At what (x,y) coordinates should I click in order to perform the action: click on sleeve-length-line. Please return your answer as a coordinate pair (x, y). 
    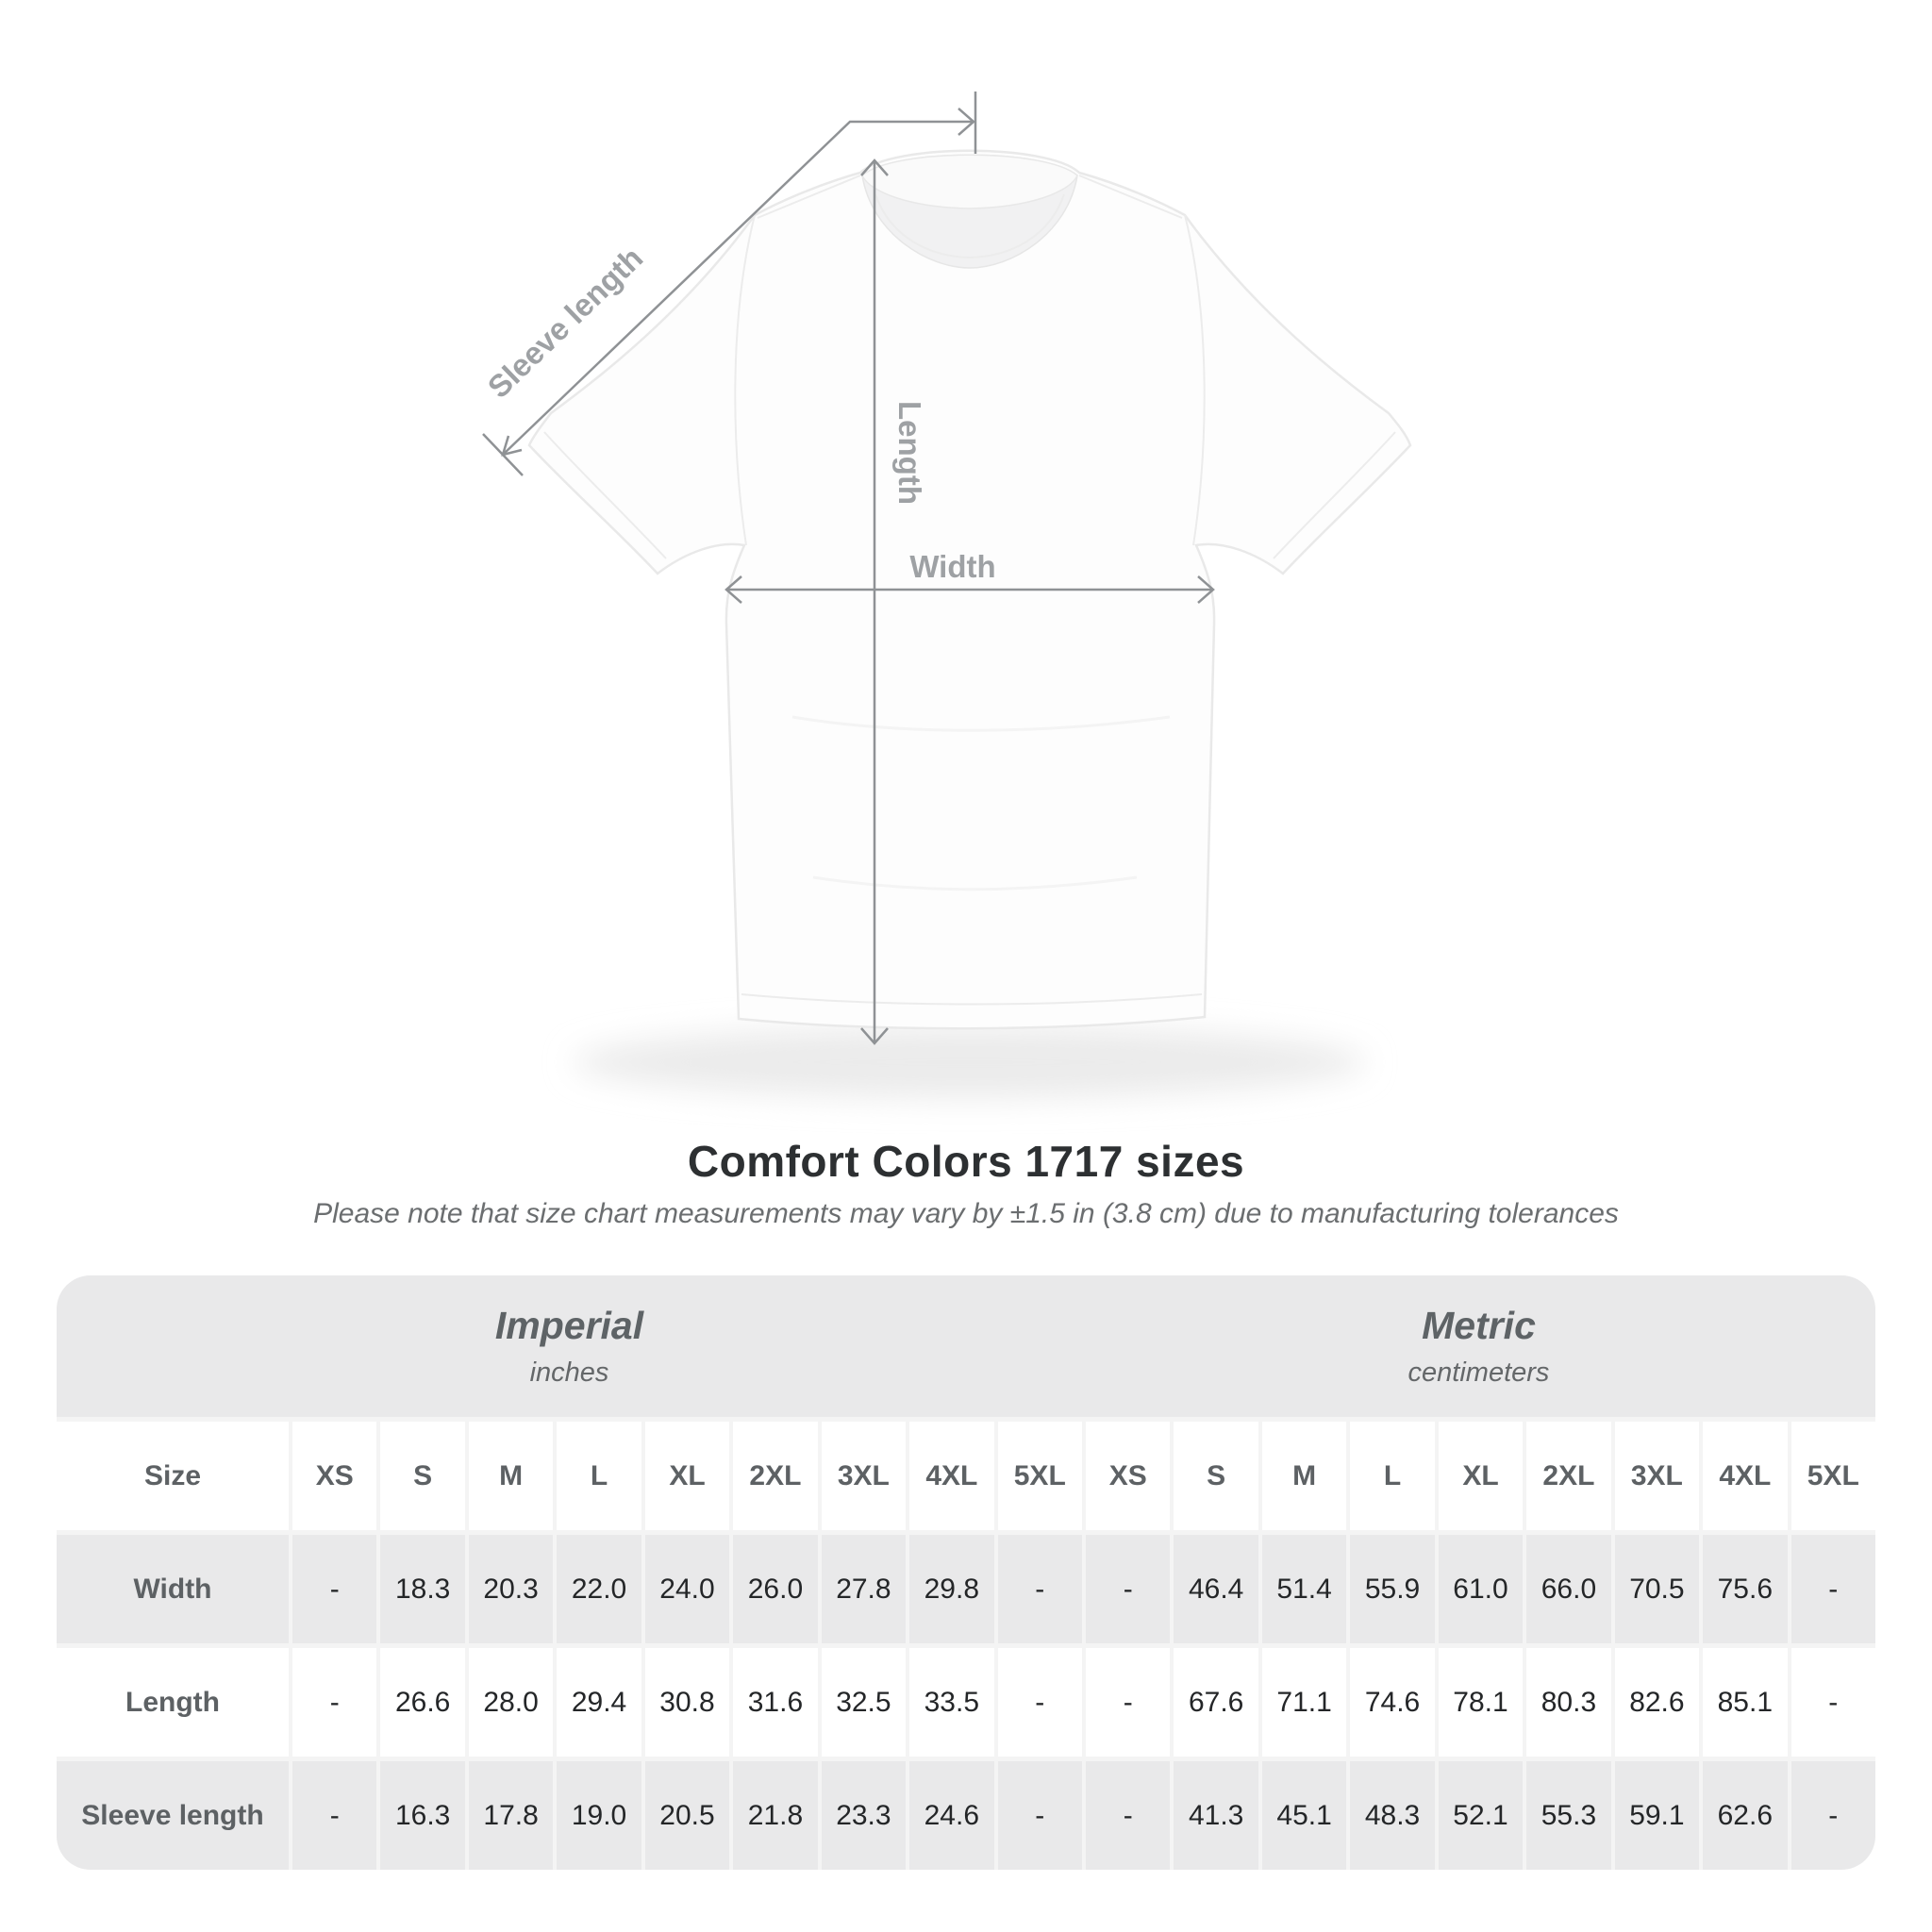
    Looking at the image, I should click on (738, 288).